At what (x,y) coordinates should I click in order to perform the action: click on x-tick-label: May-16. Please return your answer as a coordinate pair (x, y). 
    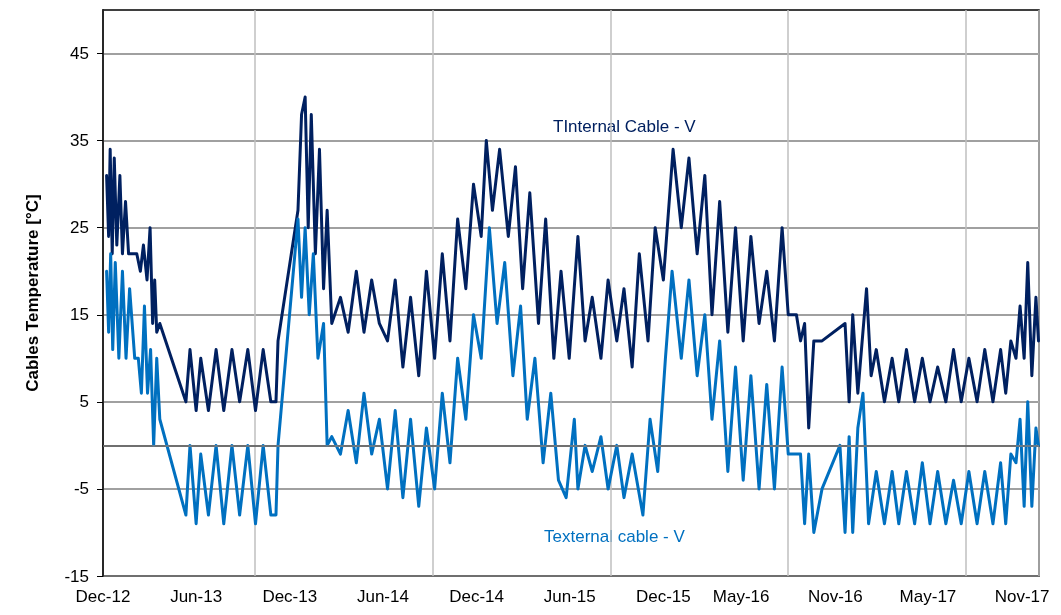
    Looking at the image, I should click on (741, 596).